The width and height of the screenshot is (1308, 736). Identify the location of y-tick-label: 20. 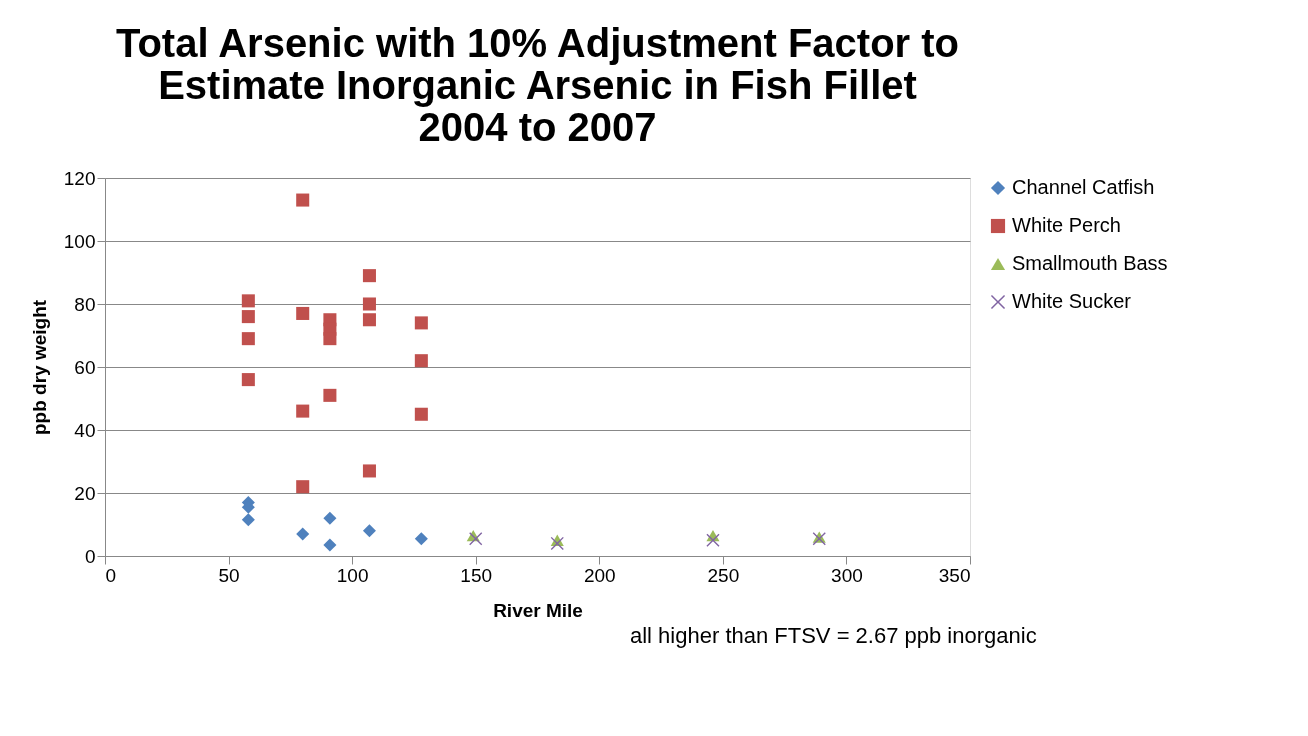
(85, 493).